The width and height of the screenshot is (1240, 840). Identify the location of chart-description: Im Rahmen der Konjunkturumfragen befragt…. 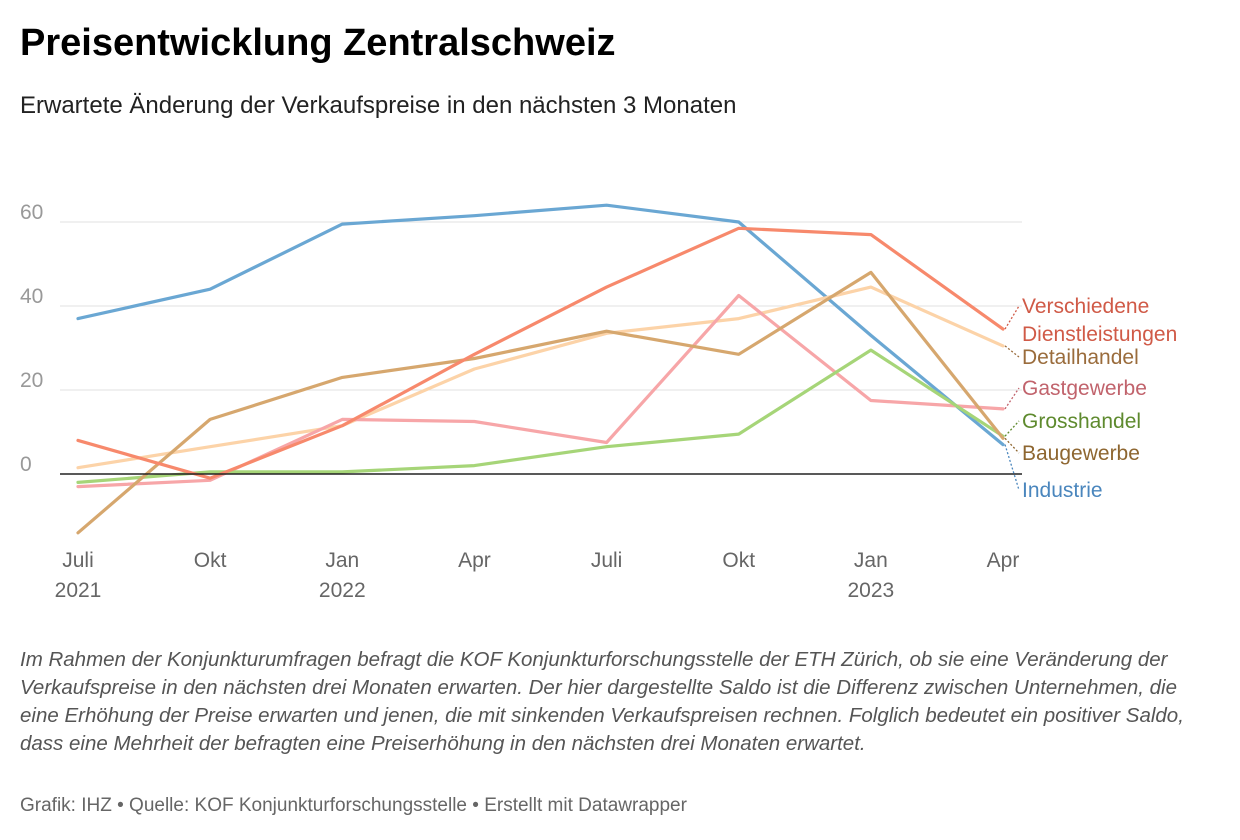
(602, 701).